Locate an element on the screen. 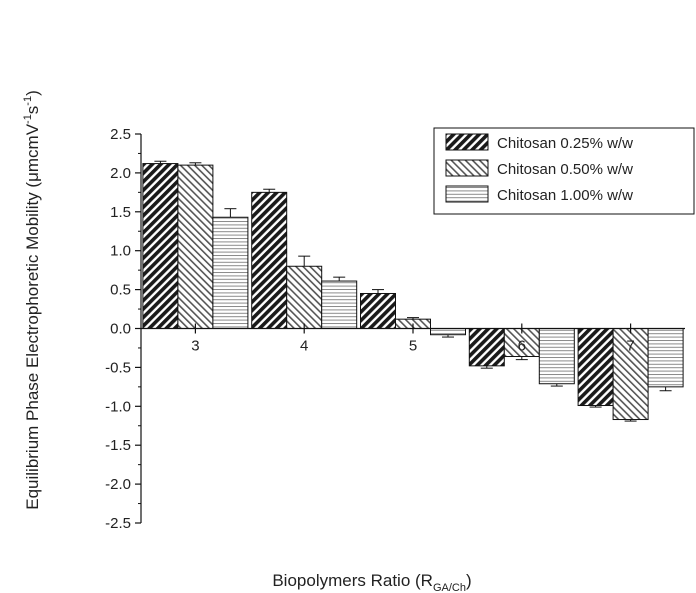  legend-label: Chitosan 0.50% w/w is located at coordinates (565, 169).